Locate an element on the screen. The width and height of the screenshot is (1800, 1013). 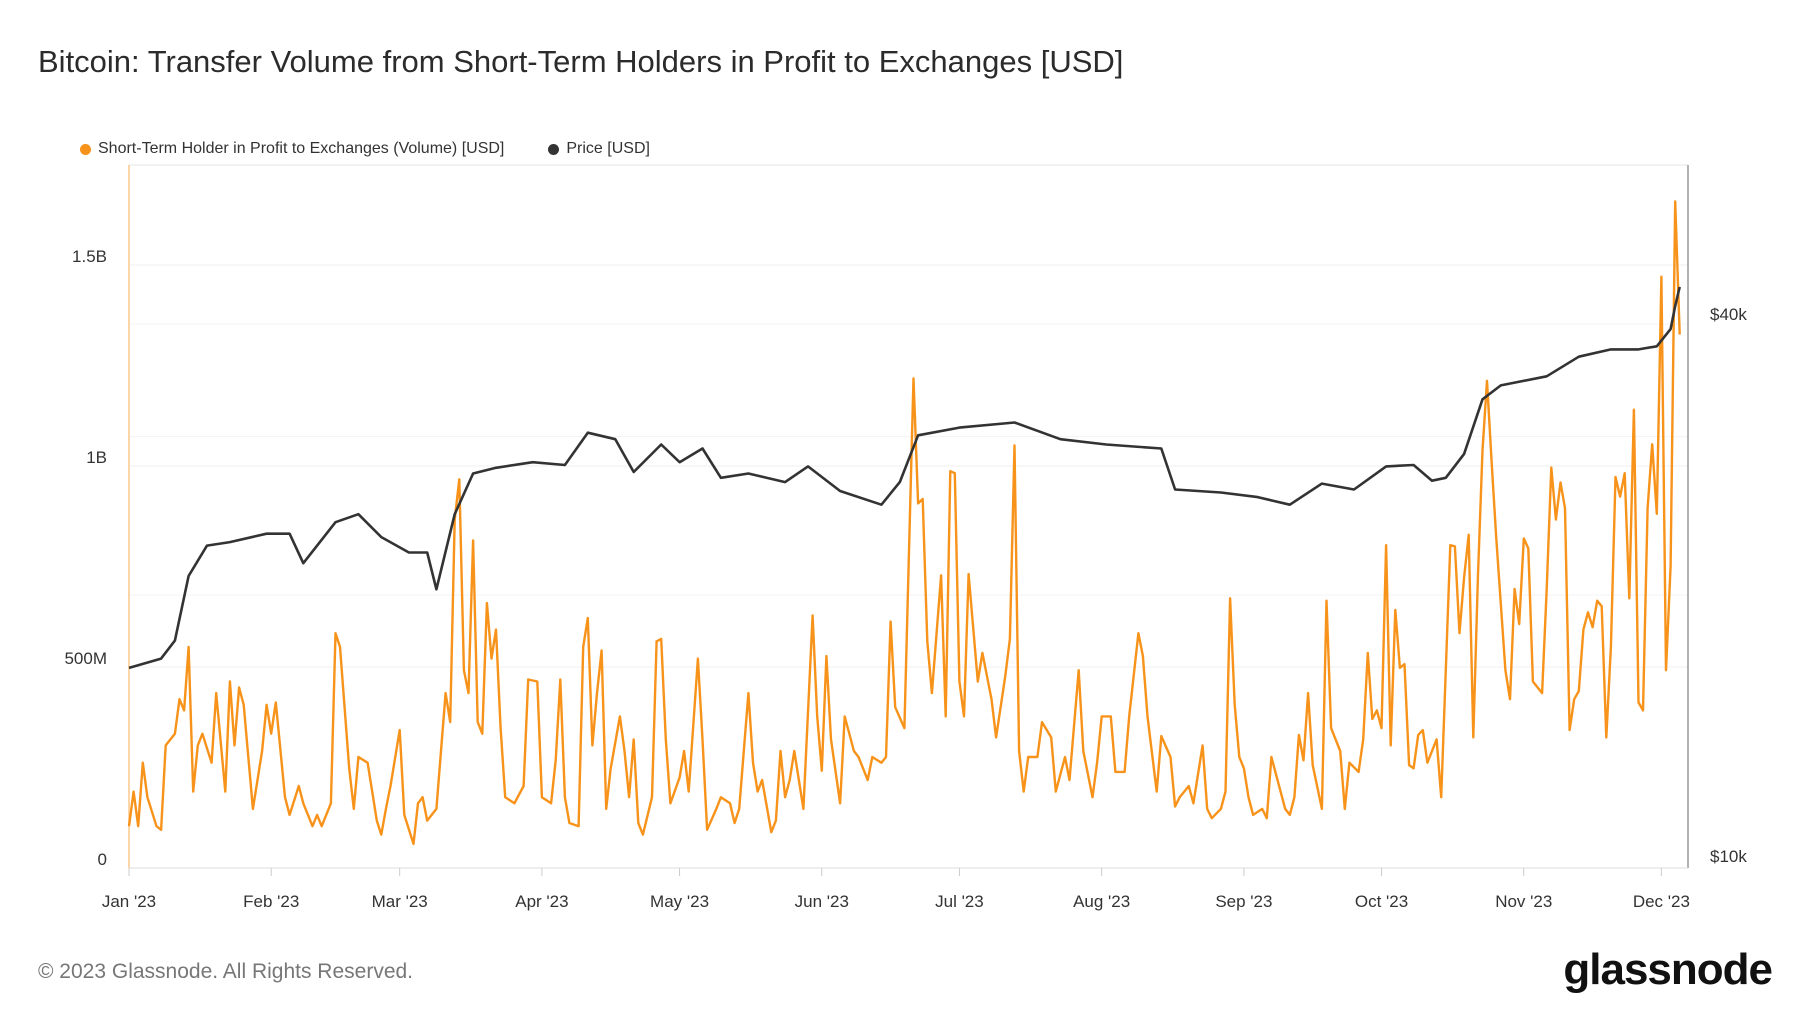
right-axis-labels: $10k $40k is located at coordinates (1728, 585).